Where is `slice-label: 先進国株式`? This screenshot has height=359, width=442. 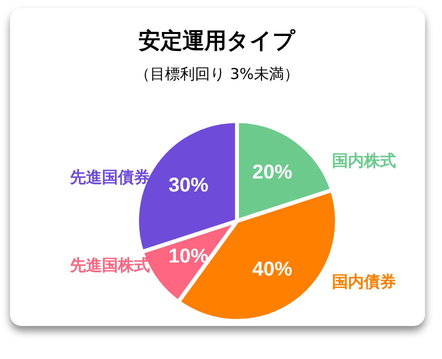 slice-label: 先進国株式 is located at coordinates (109, 265).